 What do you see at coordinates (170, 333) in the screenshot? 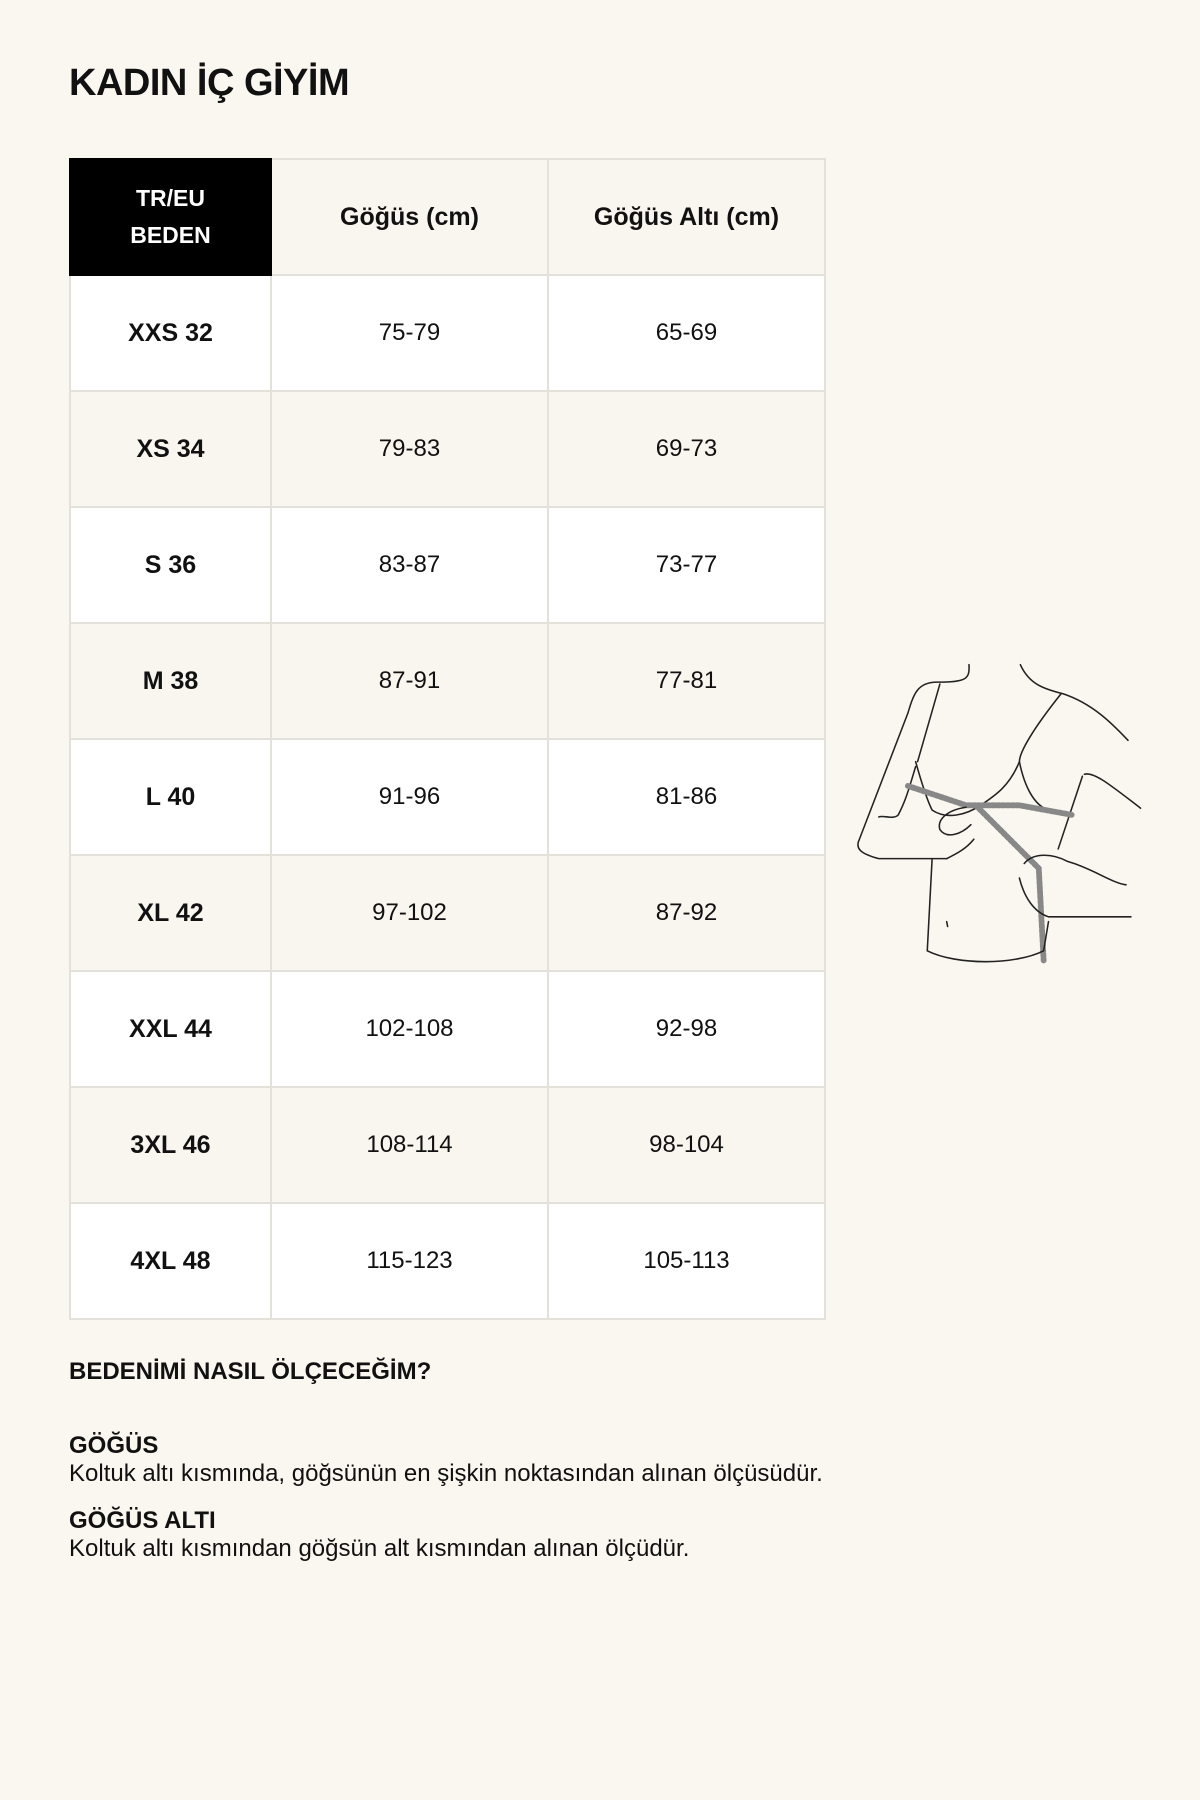
I see `size-cell: XXS 32` at bounding box center [170, 333].